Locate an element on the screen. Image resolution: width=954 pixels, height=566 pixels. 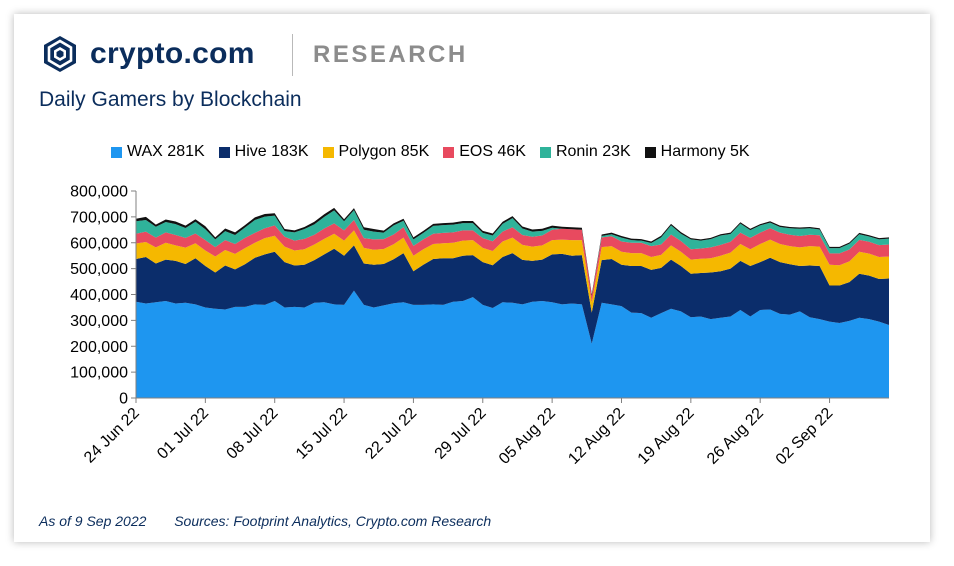
y-tick-label: 800,000 is located at coordinates (99, 192).